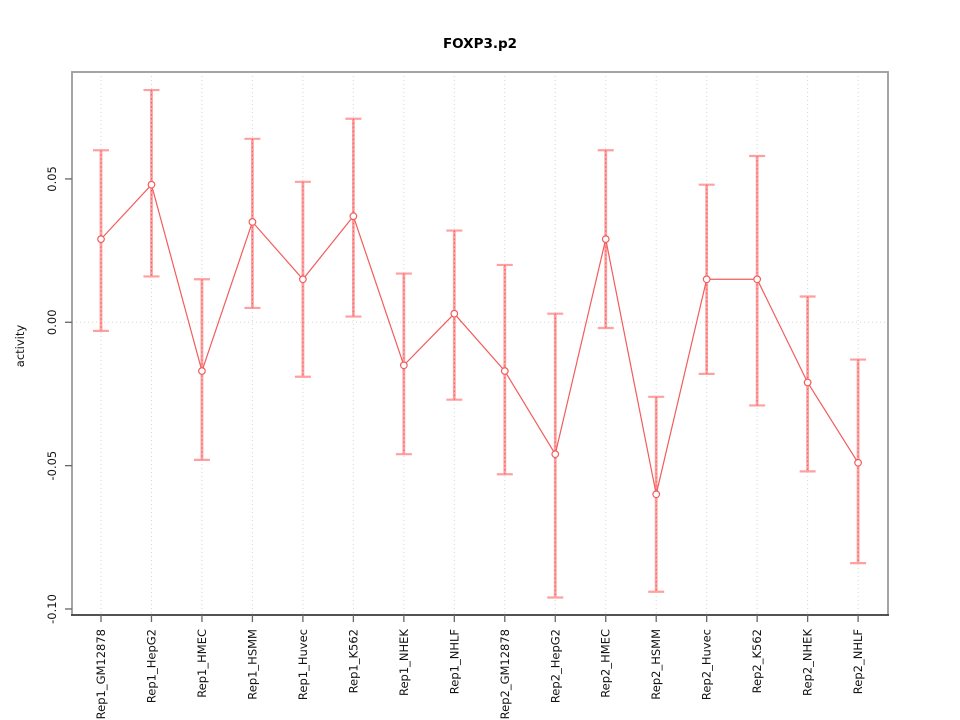 This screenshot has width=960, height=720. What do you see at coordinates (757, 661) in the screenshot?
I see `x-tick-label: Rep2_K562` at bounding box center [757, 661].